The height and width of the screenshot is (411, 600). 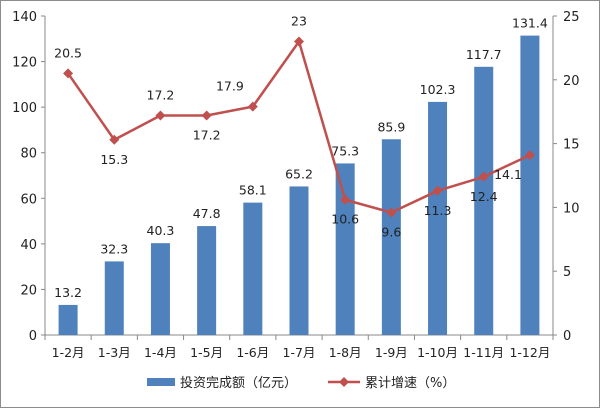 What do you see at coordinates (33, 336) in the screenshot?
I see `left-tick-label: 0` at bounding box center [33, 336].